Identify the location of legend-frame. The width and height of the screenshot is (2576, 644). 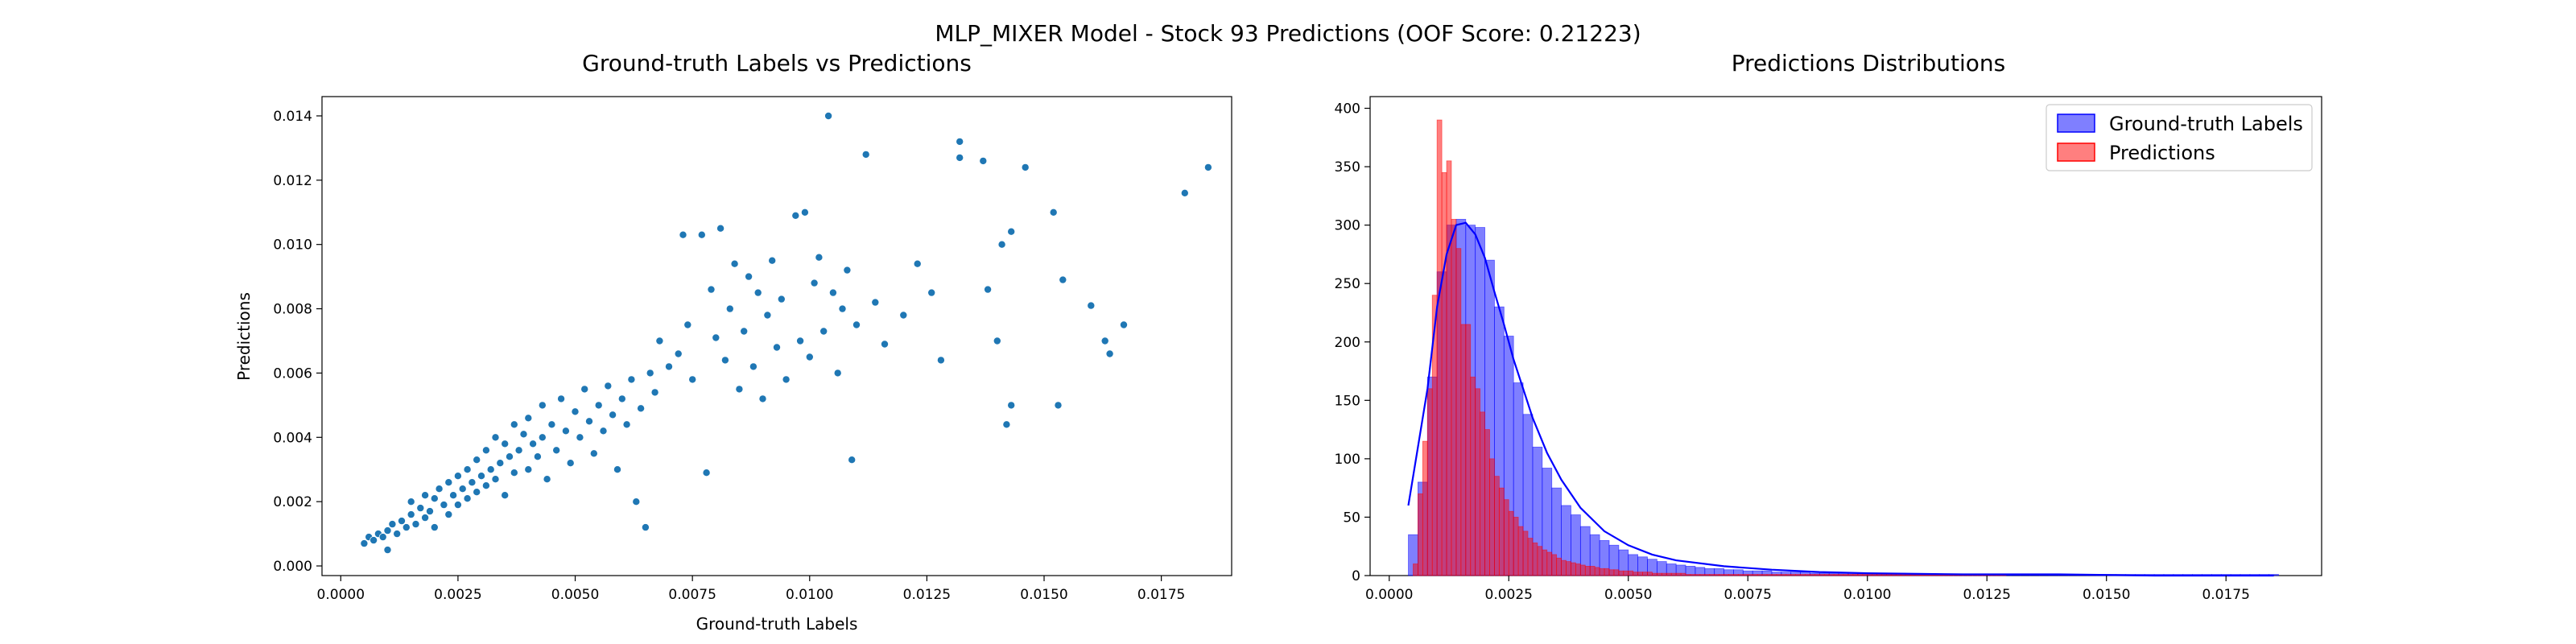
(2179, 137).